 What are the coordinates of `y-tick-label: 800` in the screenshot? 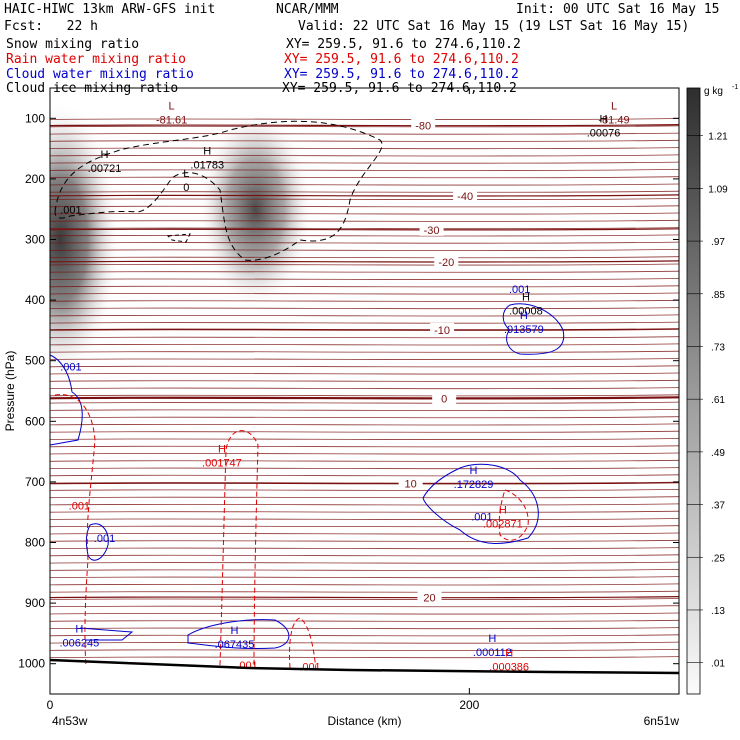 It's located at (35, 543).